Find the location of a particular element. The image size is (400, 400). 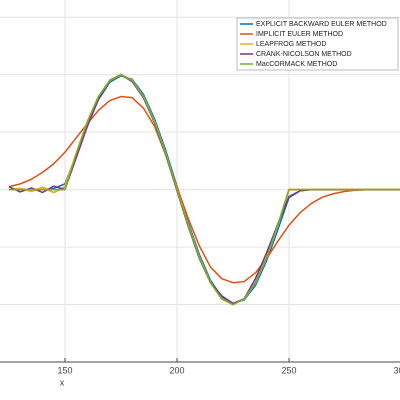

legend-box is located at coordinates (317, 44).